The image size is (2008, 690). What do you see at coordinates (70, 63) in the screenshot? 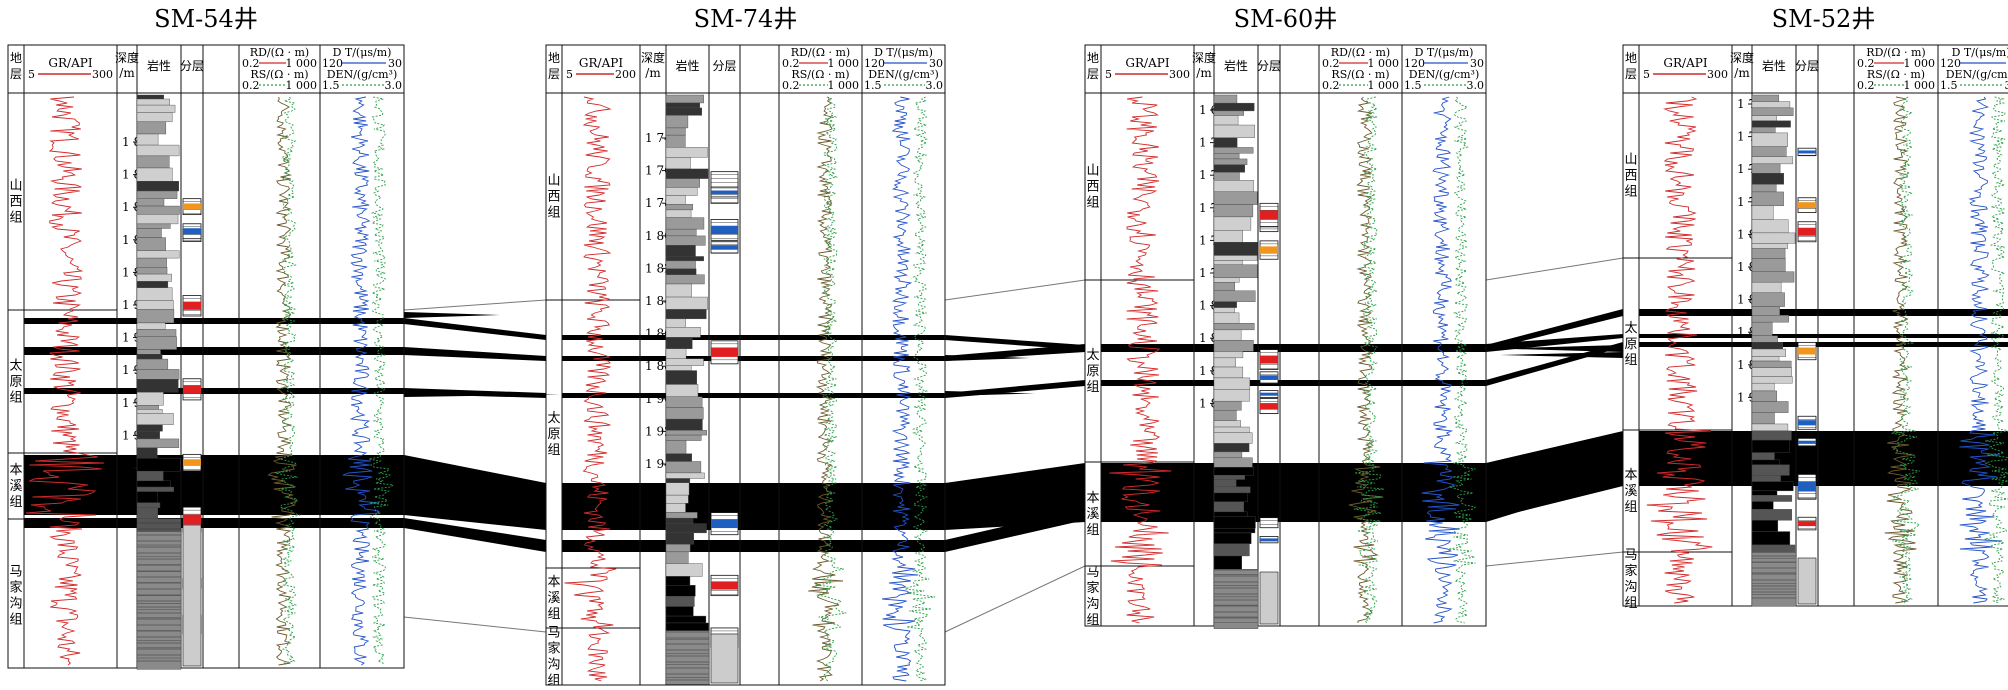
I see `header-gr: GR/API` at bounding box center [70, 63].